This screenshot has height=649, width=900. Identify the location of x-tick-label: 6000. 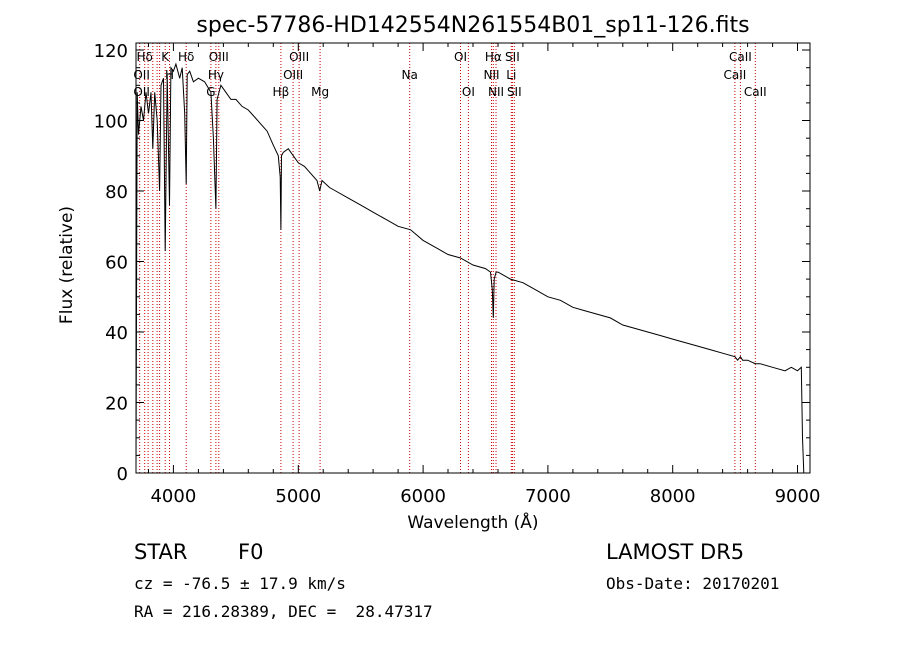
(423, 496).